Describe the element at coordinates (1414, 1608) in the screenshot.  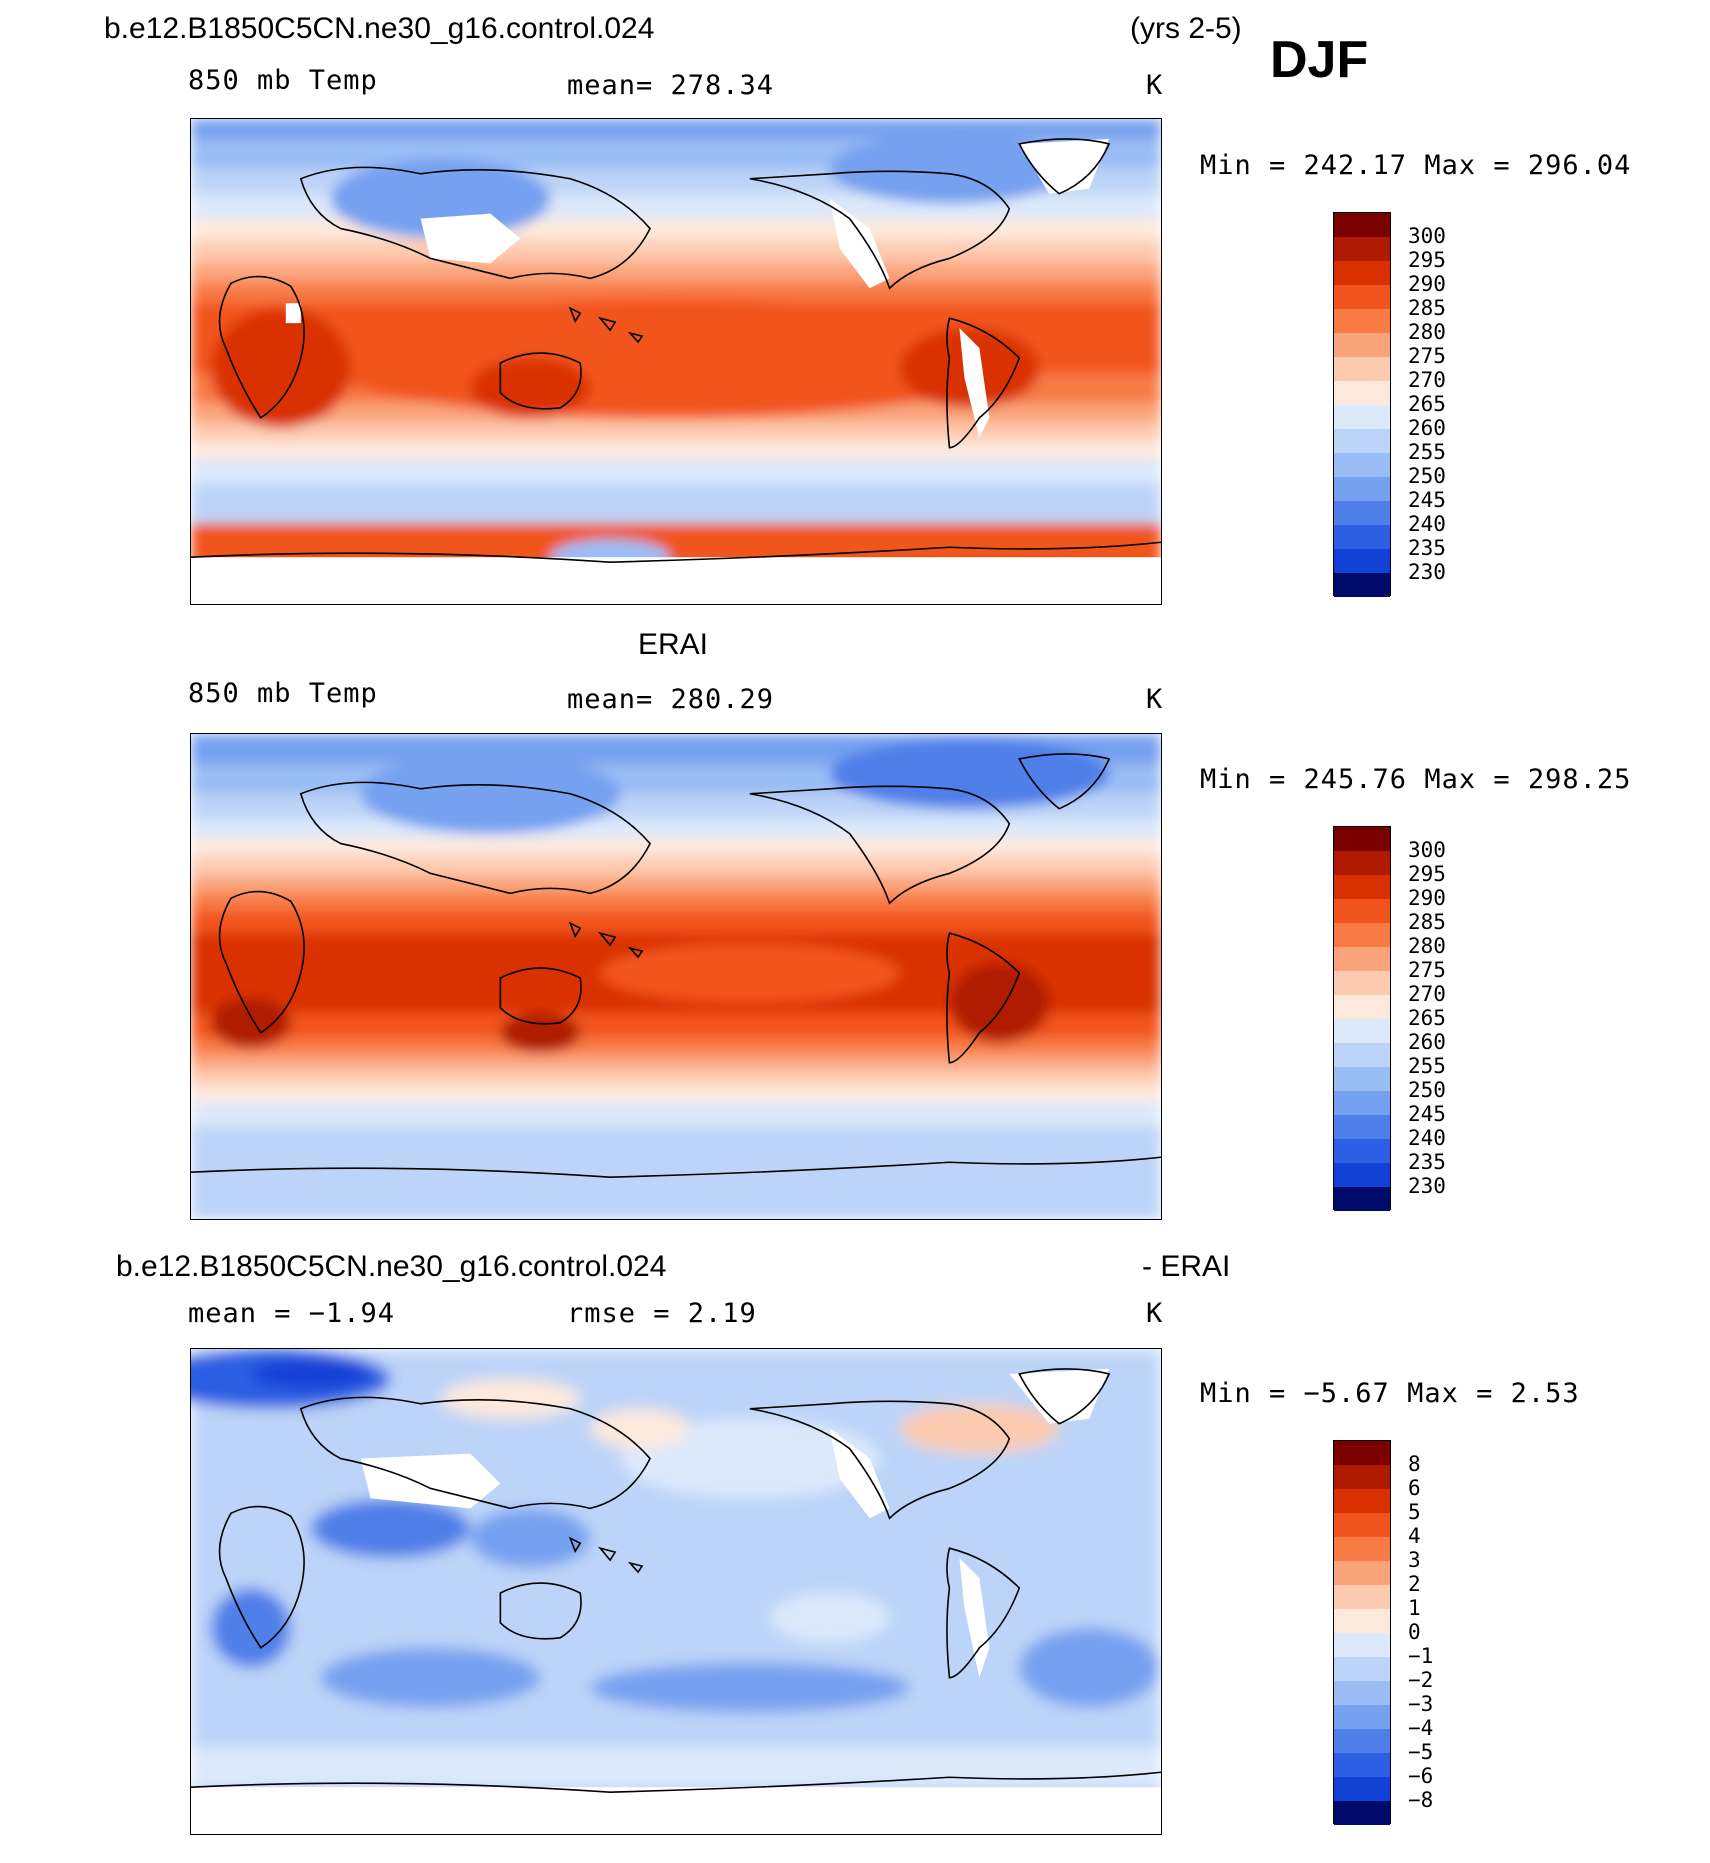
I see `panel3-cbar-label: 1` at that location.